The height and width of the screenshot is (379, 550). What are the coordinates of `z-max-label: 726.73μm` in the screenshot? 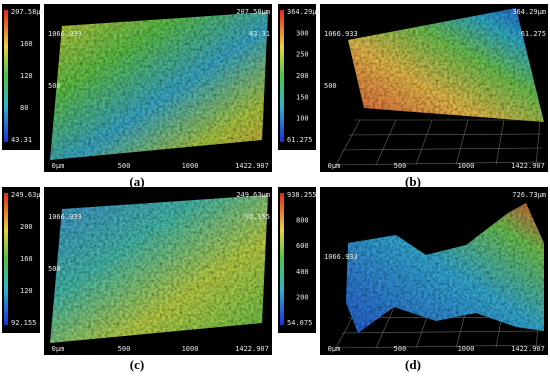 It's located at (529, 195).